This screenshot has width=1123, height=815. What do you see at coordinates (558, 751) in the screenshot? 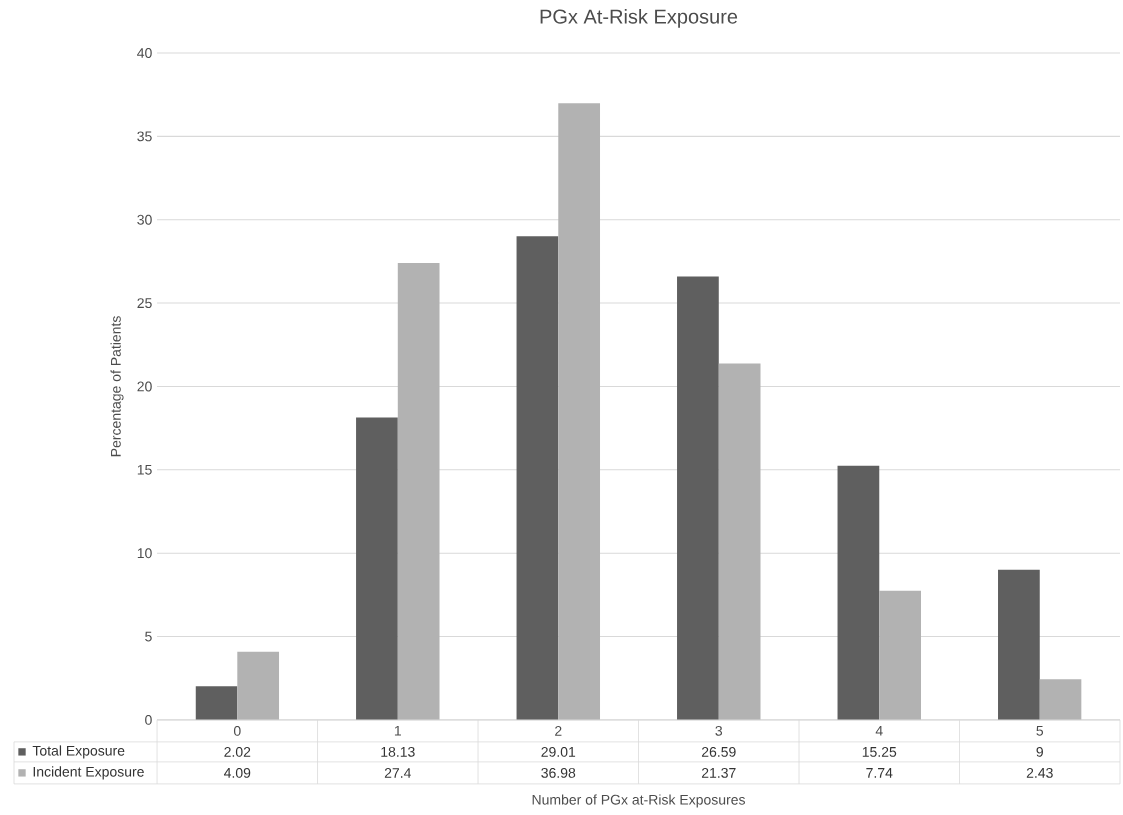
I see `data-label: 29.01` at bounding box center [558, 751].